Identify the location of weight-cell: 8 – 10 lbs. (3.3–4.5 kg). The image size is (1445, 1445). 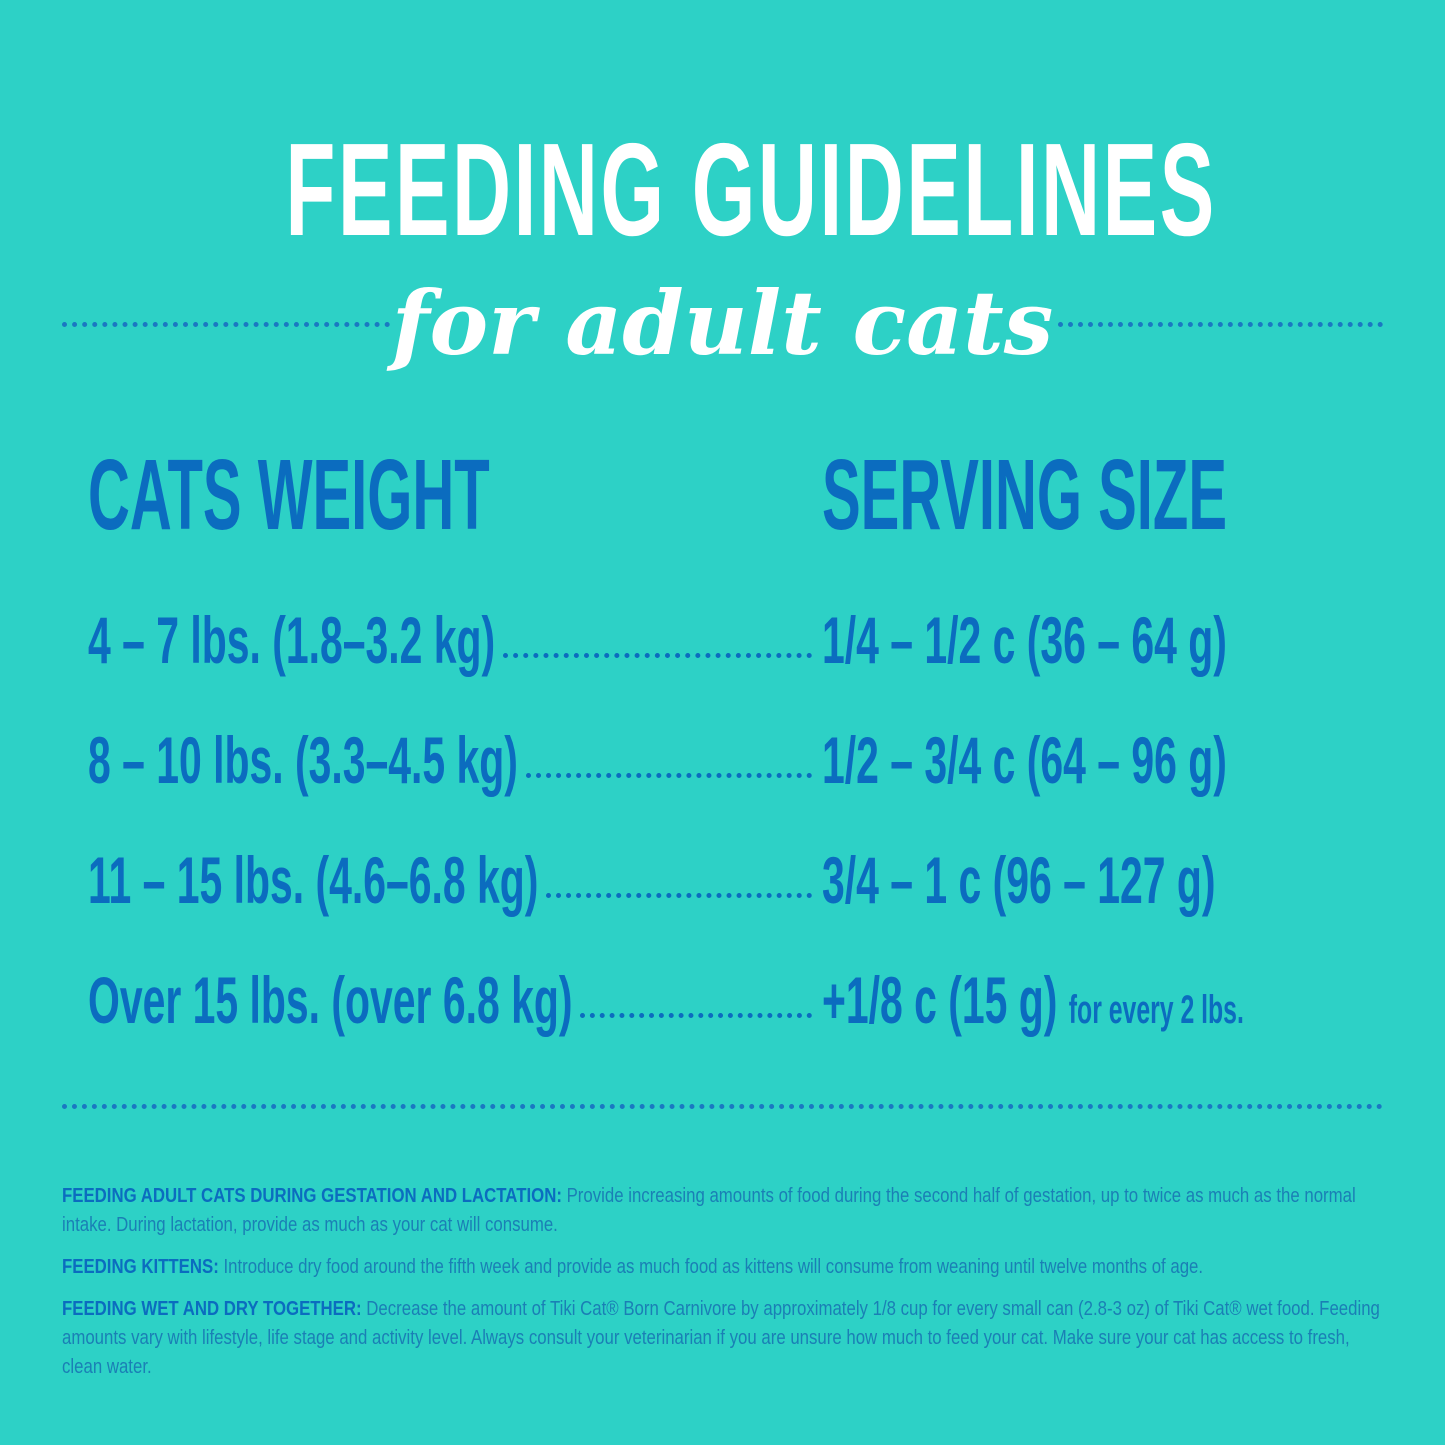
(303, 760).